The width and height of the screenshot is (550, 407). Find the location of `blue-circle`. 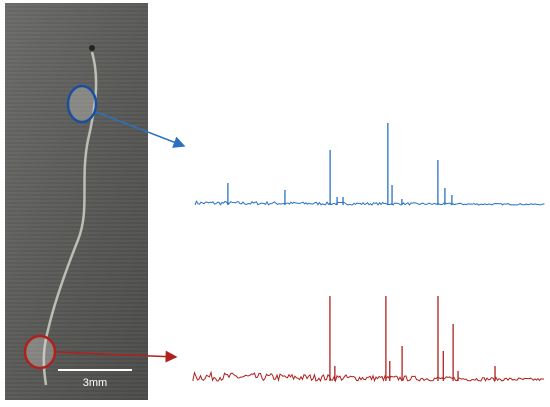

blue-circle is located at coordinates (82, 104).